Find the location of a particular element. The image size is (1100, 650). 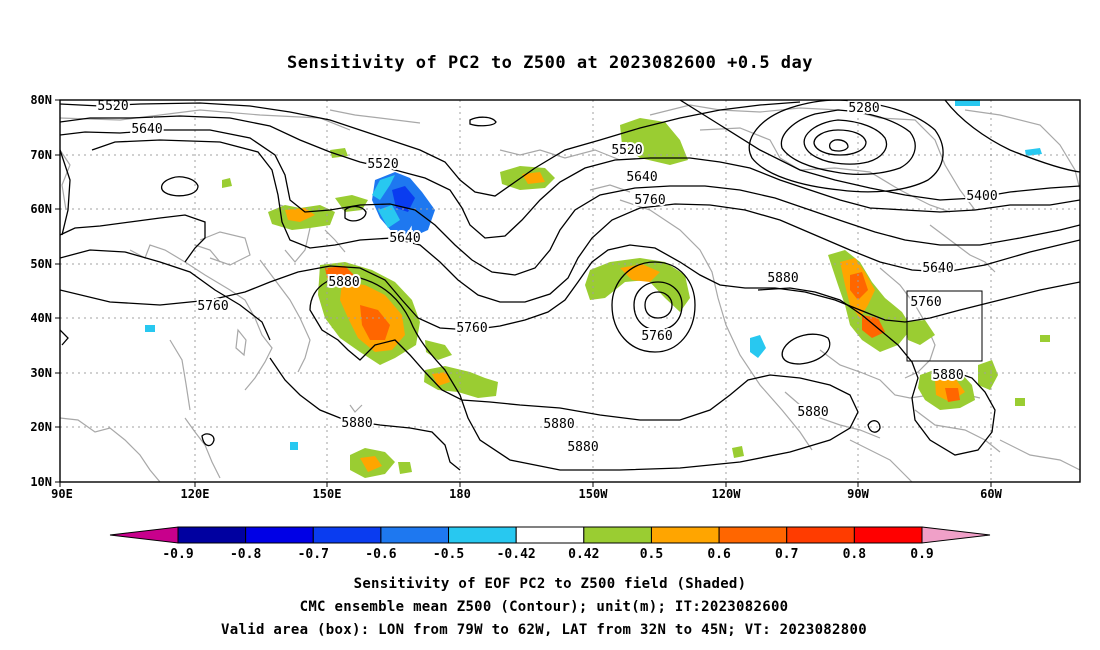

colorbar-label: -0.8 is located at coordinates (245, 554).